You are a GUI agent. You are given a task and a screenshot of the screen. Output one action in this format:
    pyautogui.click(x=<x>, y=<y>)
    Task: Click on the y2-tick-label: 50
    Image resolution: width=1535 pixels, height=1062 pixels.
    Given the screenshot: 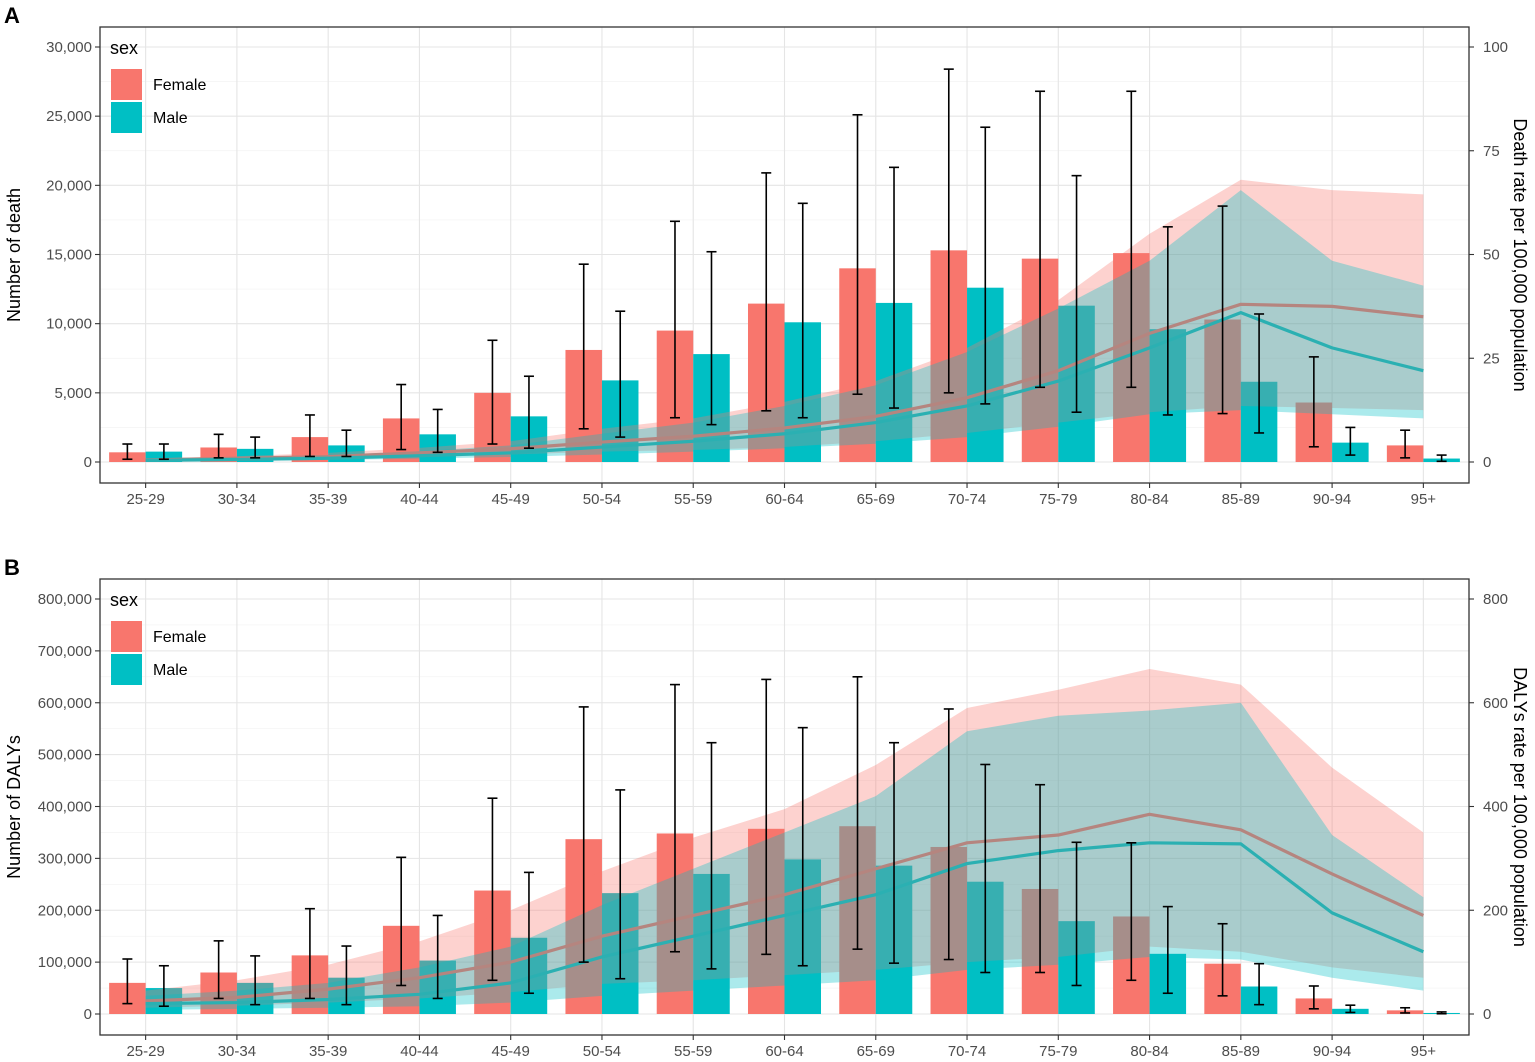 What is the action you would take?
    pyautogui.click(x=1491, y=255)
    